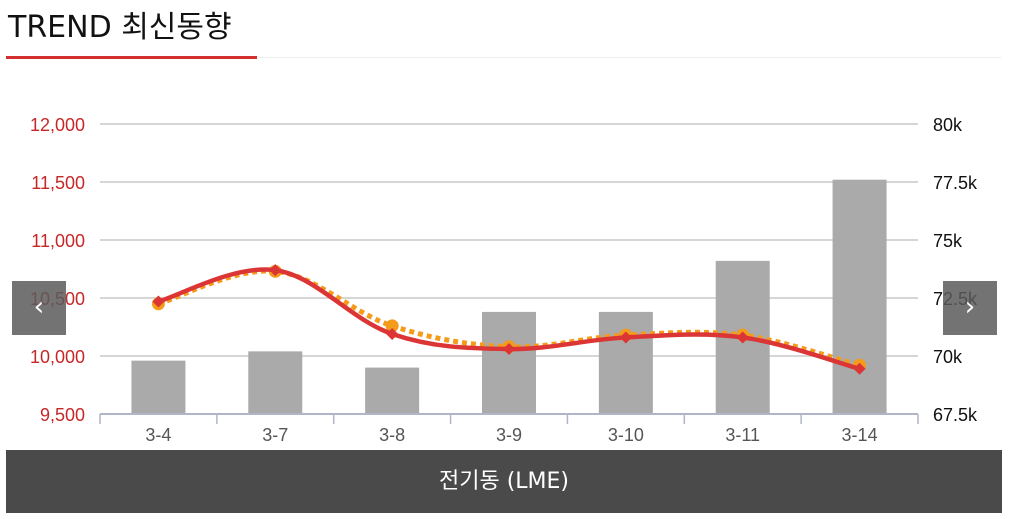  What do you see at coordinates (58, 183) in the screenshot?
I see `left-axis-tick-label: 11,500` at bounding box center [58, 183].